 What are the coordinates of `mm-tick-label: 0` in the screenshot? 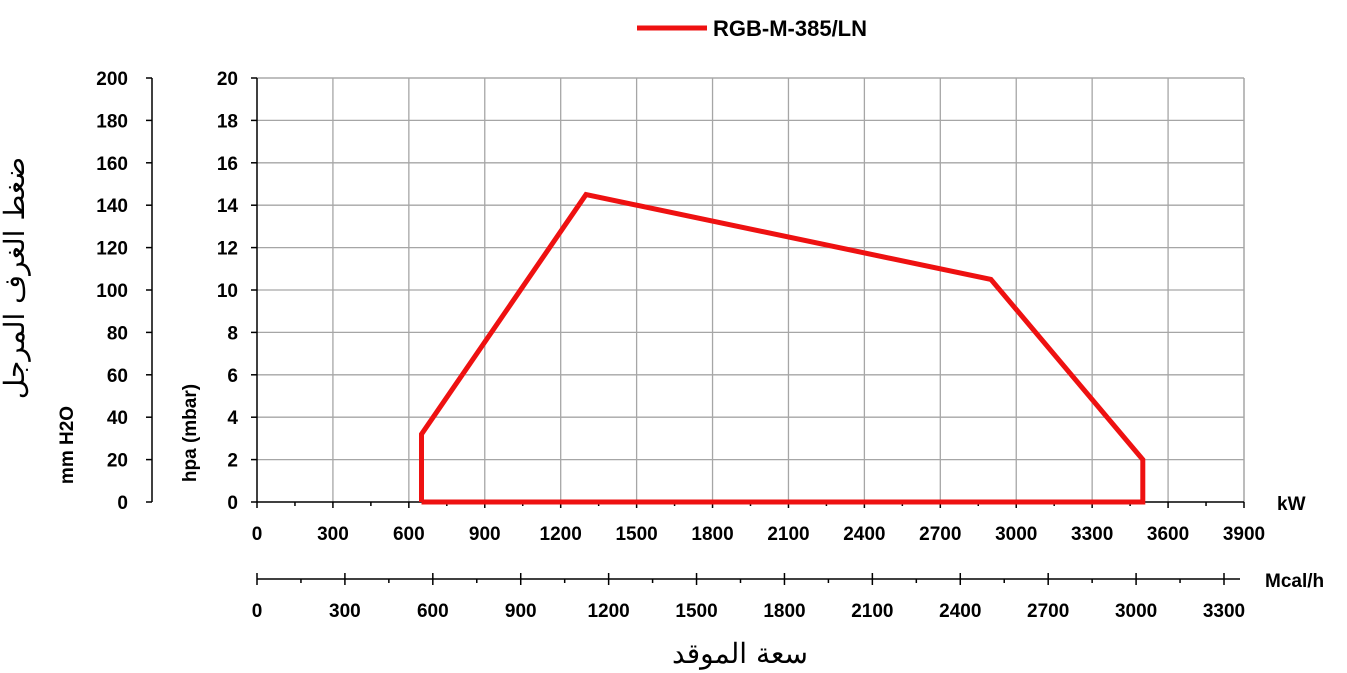 It's located at (122, 503).